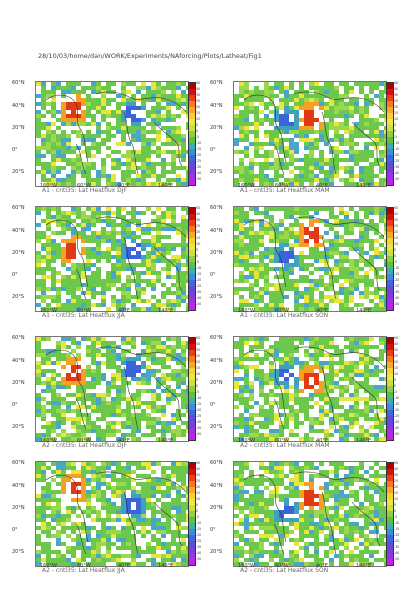 The image size is (416, 589). Describe the element at coordinates (397, 274) in the screenshot. I see `colorbar-label: -15` at that location.